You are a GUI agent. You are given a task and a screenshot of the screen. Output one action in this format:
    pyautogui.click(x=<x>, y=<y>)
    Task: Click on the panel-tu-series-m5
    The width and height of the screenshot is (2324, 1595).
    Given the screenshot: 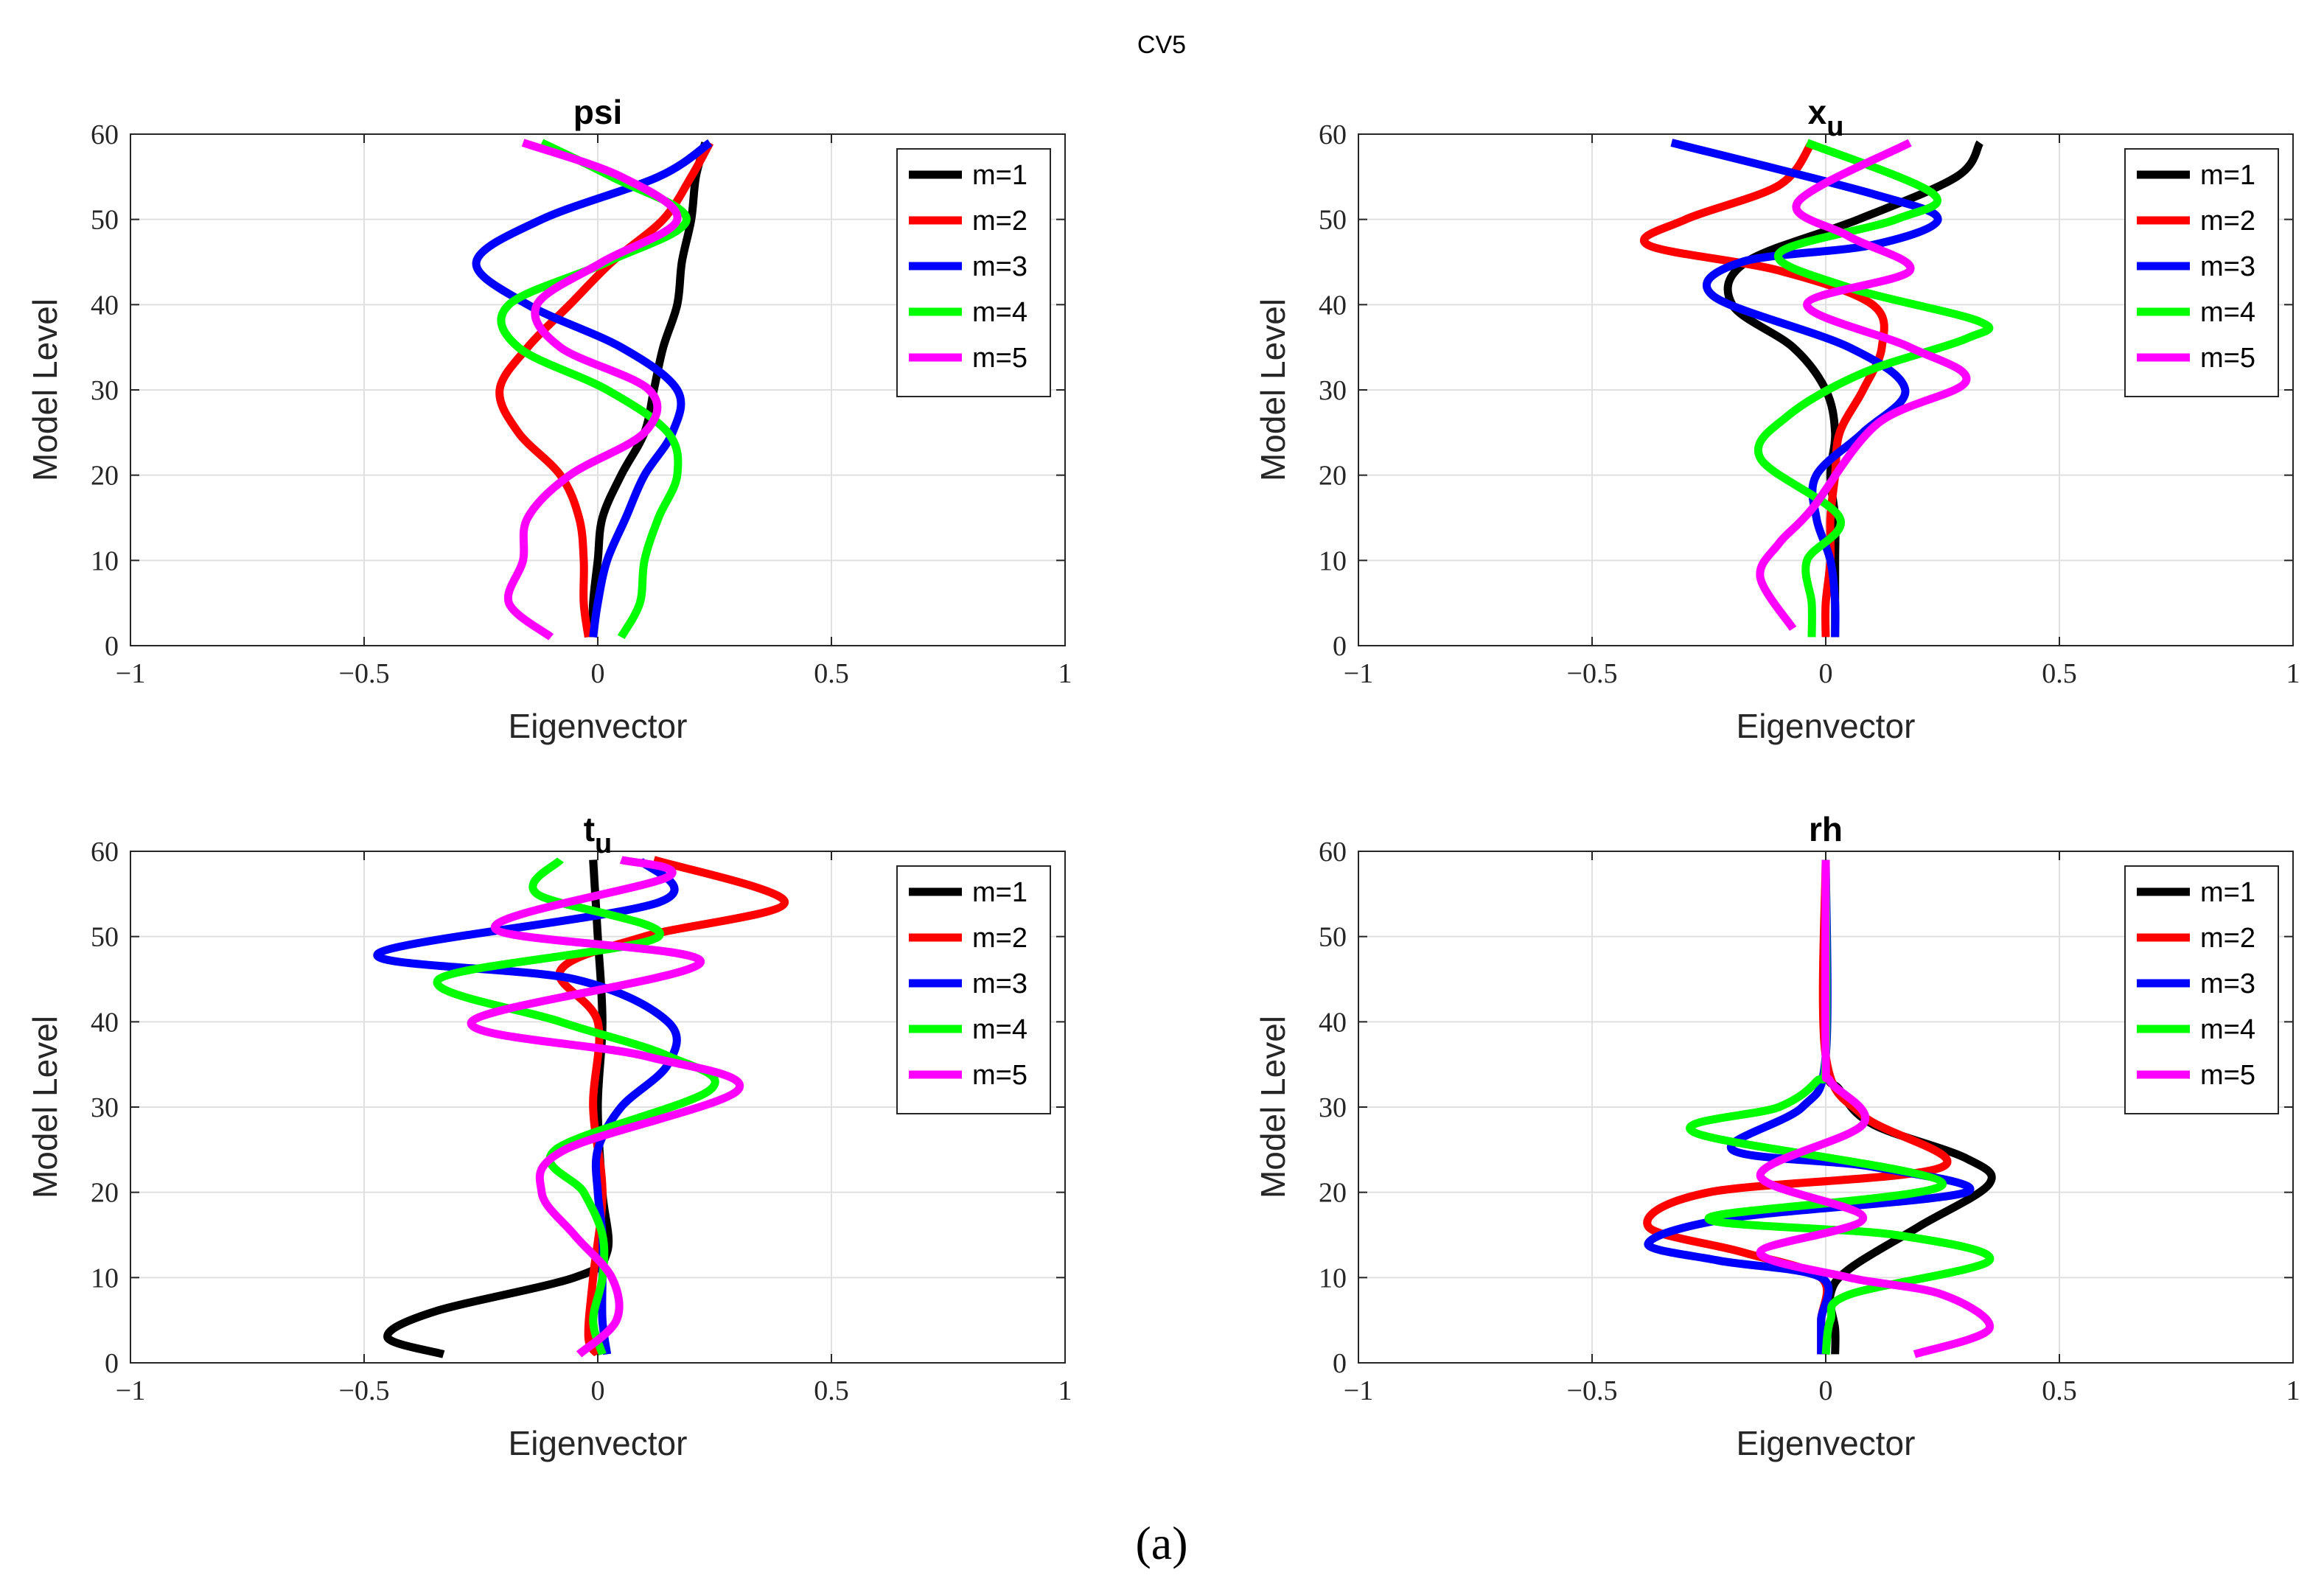 What is the action you would take?
    pyautogui.click(x=605, y=1107)
    